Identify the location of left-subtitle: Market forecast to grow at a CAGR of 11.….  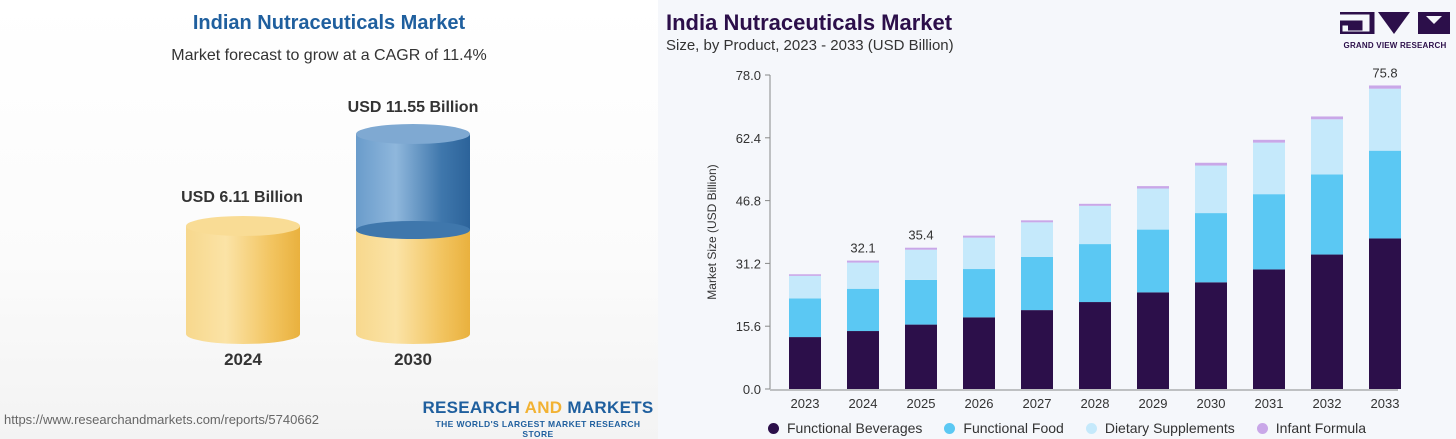
(329, 55).